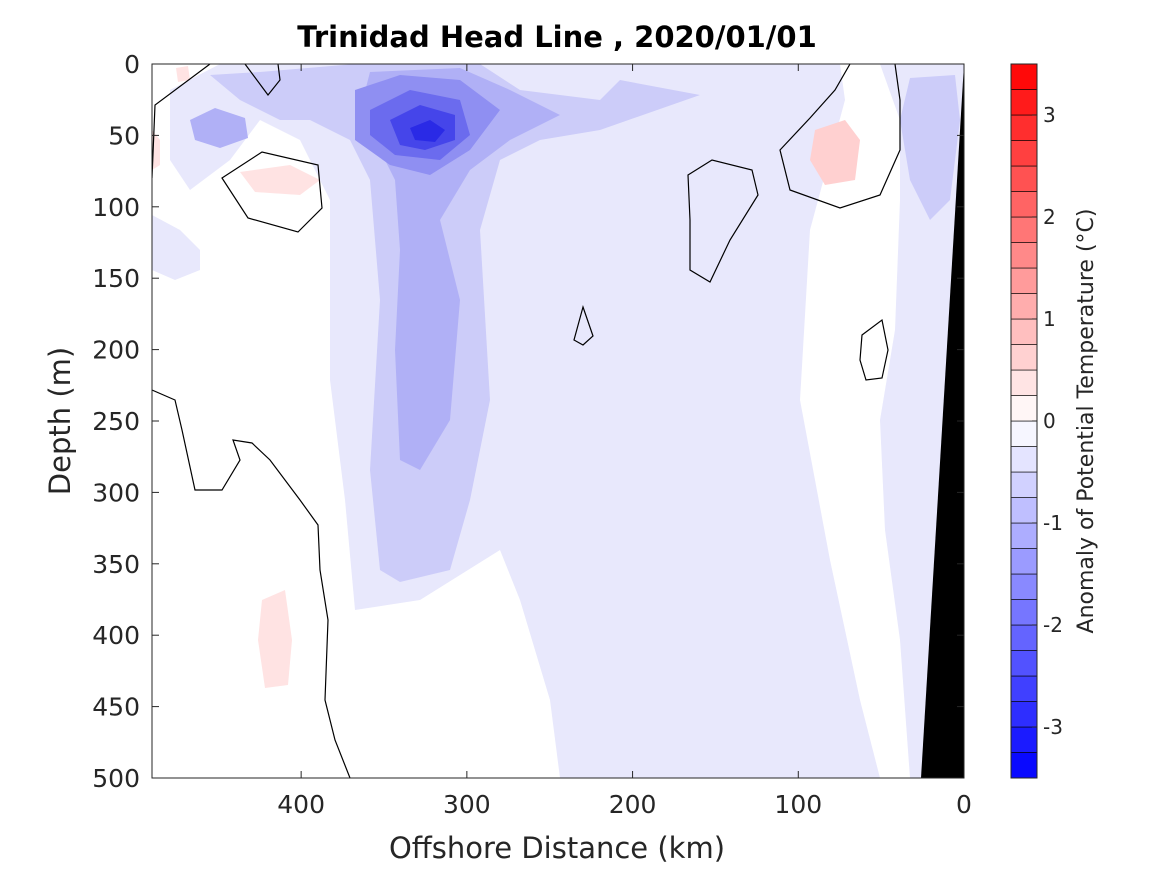 The width and height of the screenshot is (1167, 875). Describe the element at coordinates (1086, 421) in the screenshot. I see `colorbar-label: Anomaly of Potential Temperature (°C)` at that location.